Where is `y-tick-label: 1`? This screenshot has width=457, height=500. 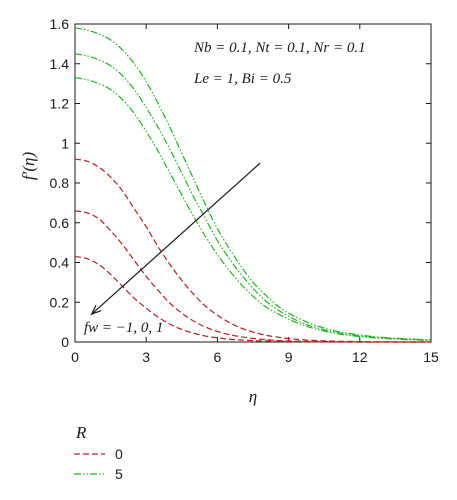 y-tick-label: 1 is located at coordinates (65, 143).